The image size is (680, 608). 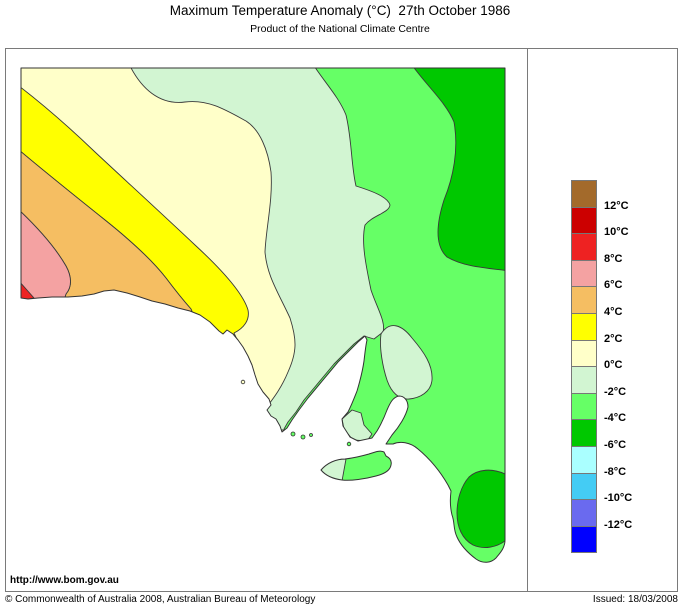 What do you see at coordinates (406, 362) in the screenshot?
I see `patch-pale-lobe` at bounding box center [406, 362].